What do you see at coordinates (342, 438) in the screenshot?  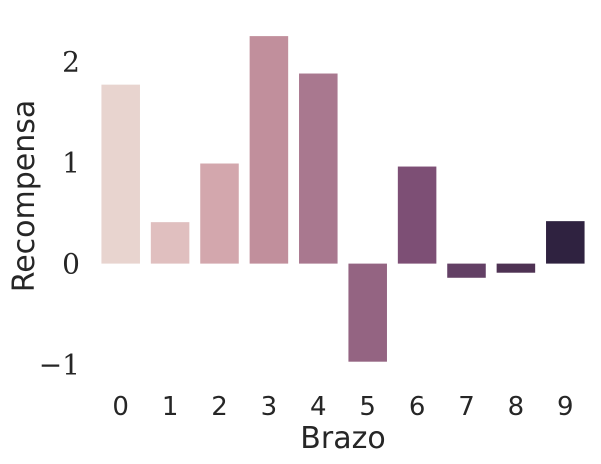 I see `x-axis-label: Brazo` at bounding box center [342, 438].